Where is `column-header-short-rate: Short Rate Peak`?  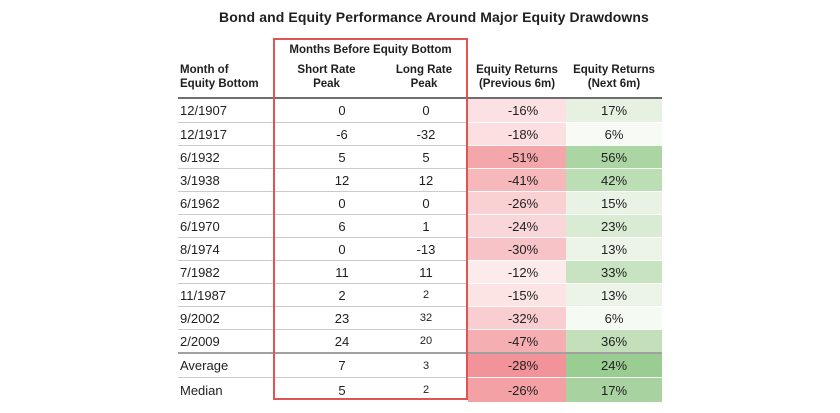 column-header-short-rate: Short Rate Peak is located at coordinates (326, 78).